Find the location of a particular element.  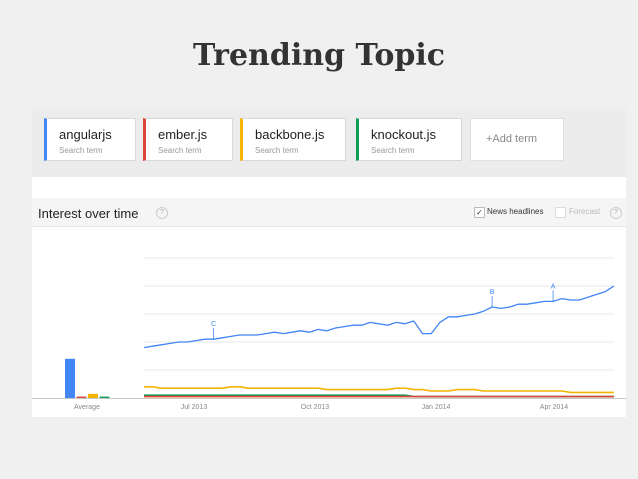

term-card-backbonejs: backbone.js Search term is located at coordinates (293, 139).